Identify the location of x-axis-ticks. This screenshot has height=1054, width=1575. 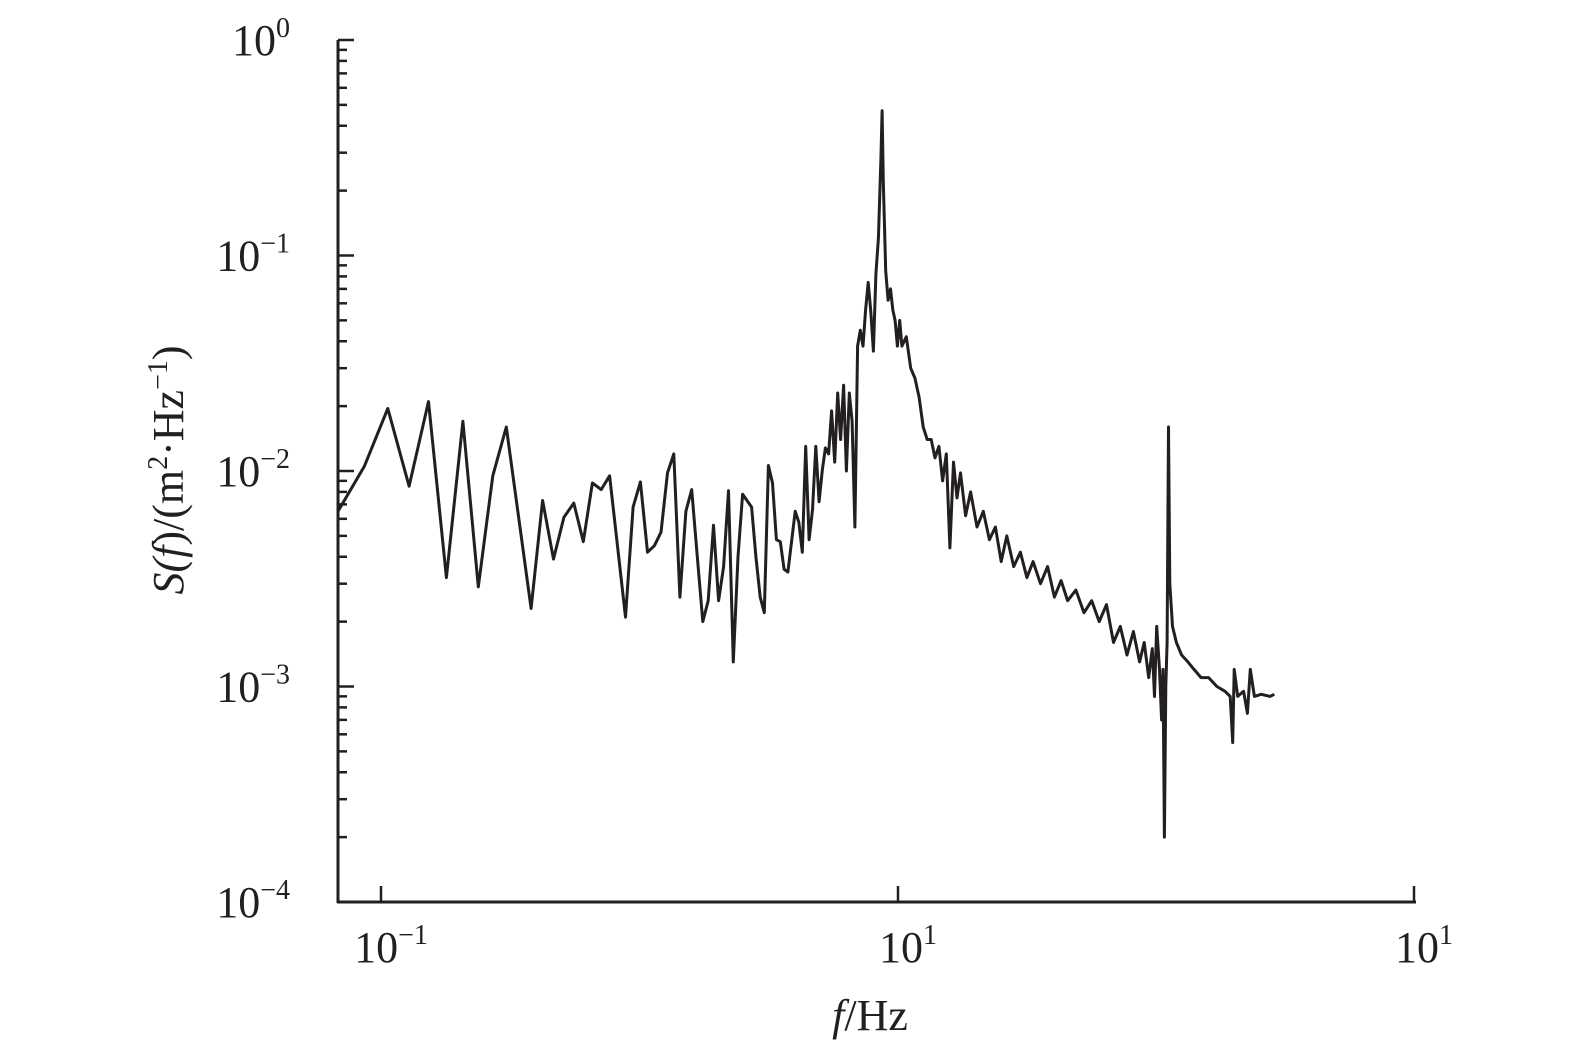
(897, 894).